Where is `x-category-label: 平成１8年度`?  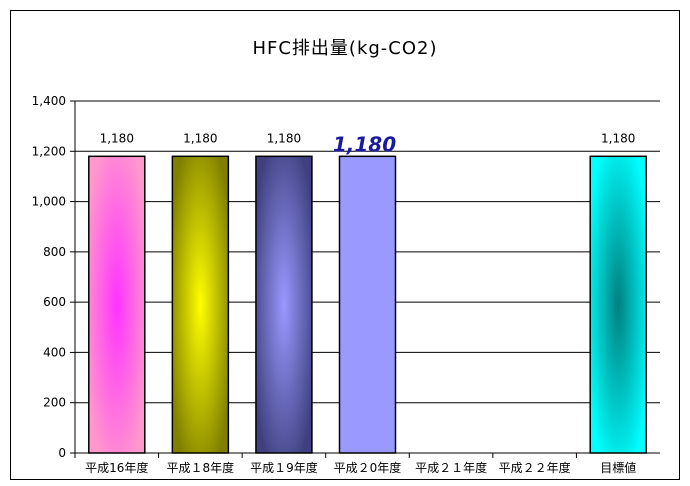
x-category-label: 平成１8年度 is located at coordinates (201, 467).